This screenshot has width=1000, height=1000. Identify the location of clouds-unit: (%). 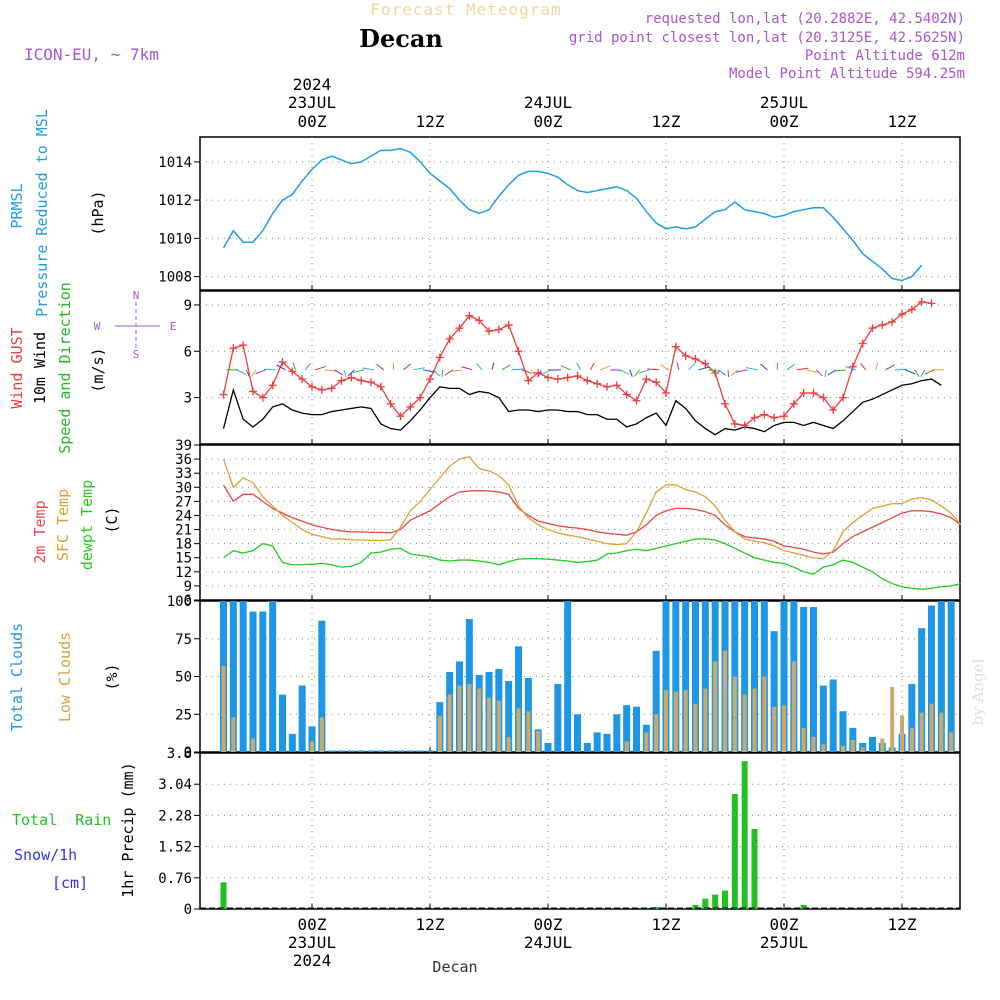
(112, 676).